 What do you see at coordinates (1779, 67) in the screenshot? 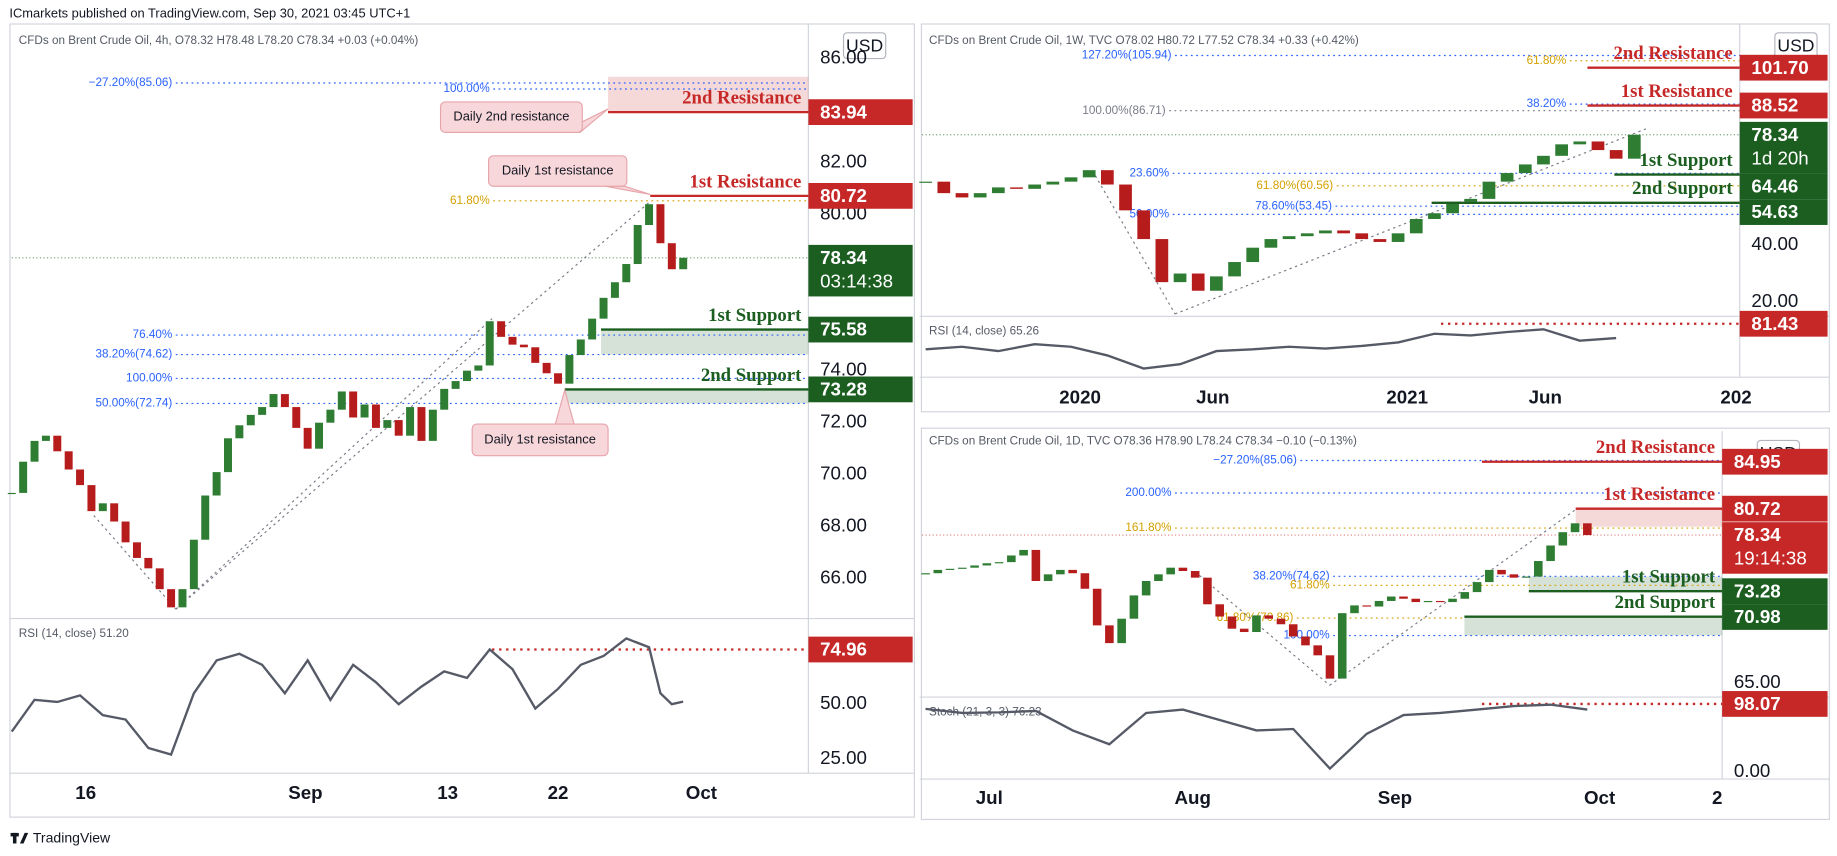
I see `price-label: 101.70` at bounding box center [1779, 67].